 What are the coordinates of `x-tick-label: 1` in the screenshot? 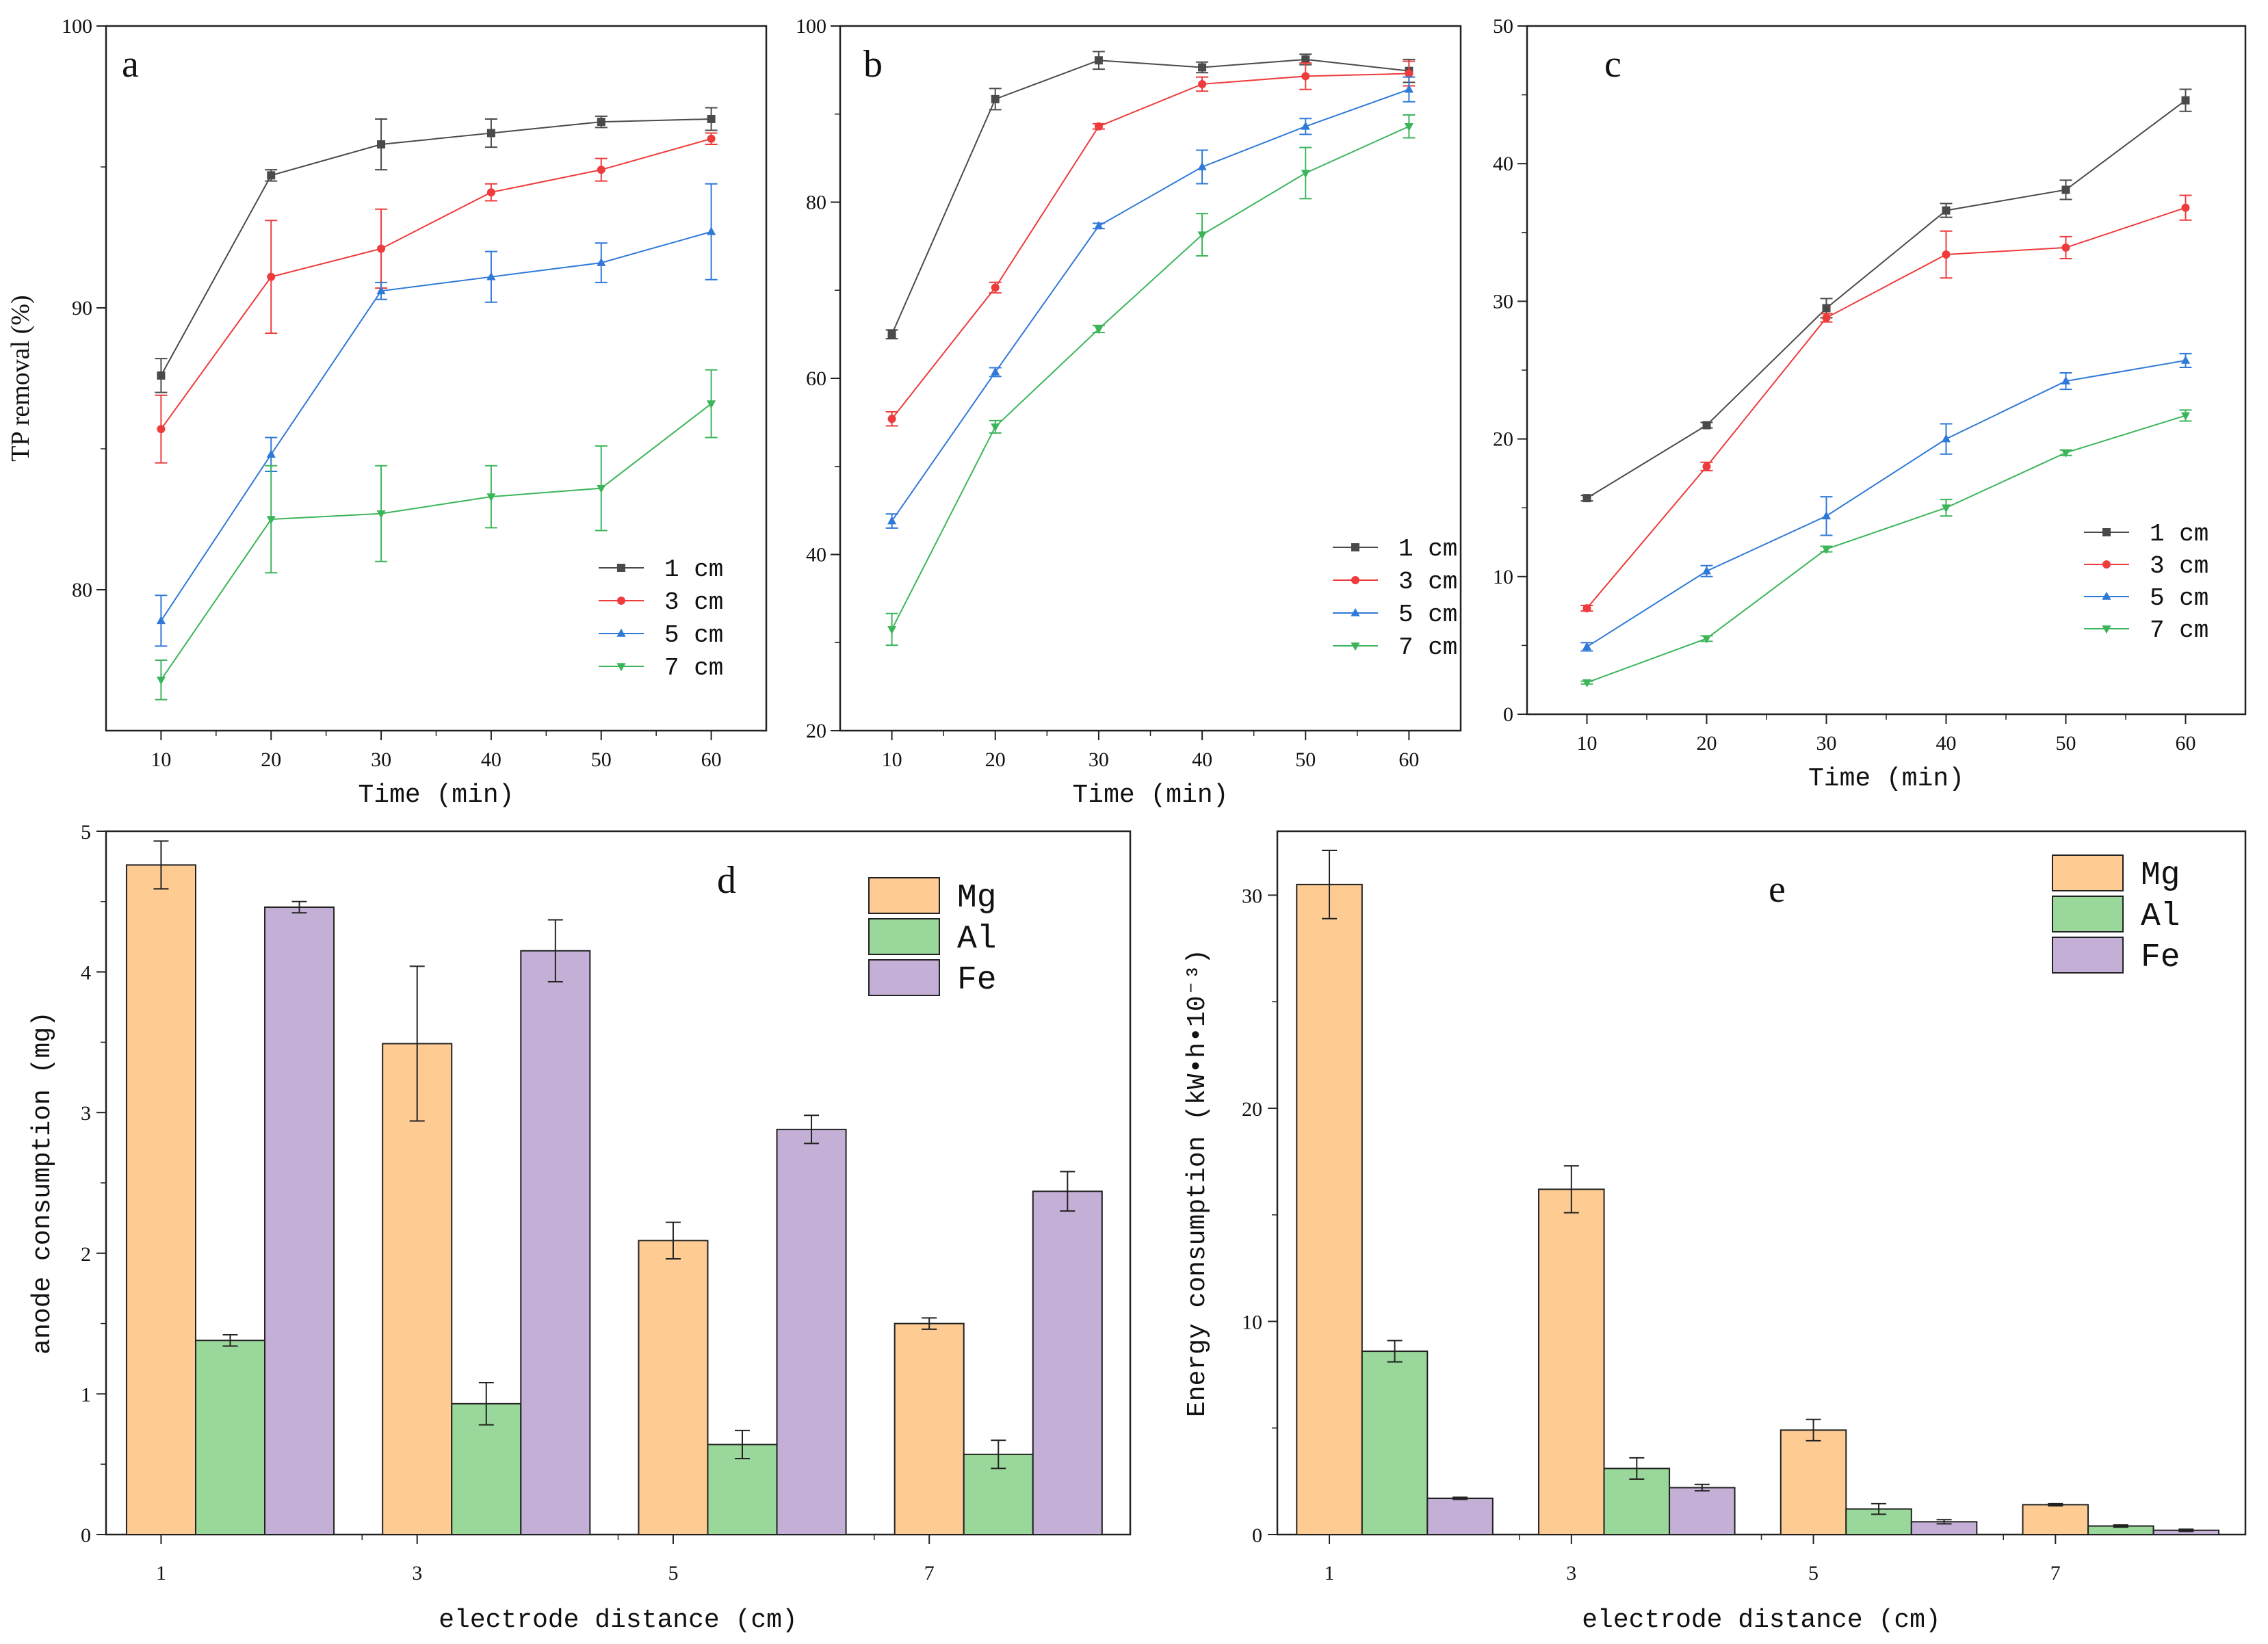 It's located at (1330, 1573).